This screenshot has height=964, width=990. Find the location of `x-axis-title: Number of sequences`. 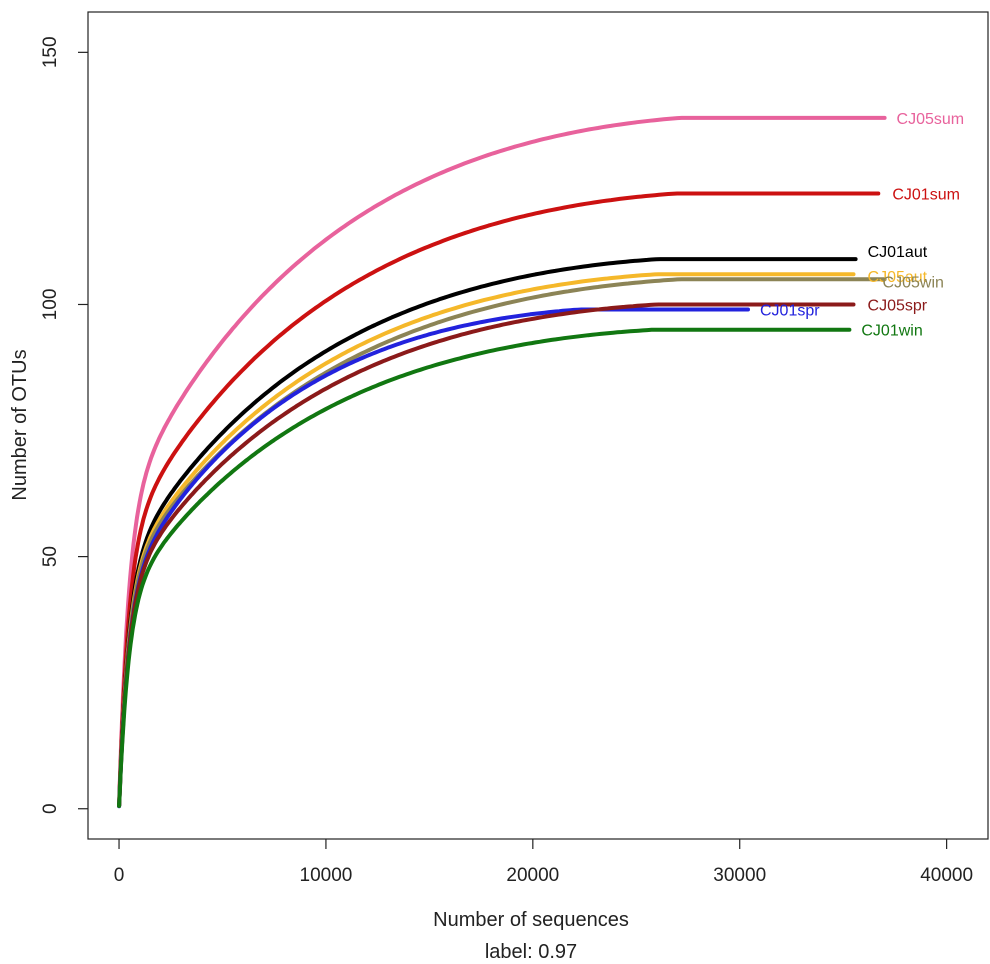

x-axis-title: Number of sequences is located at coordinates (531, 920).